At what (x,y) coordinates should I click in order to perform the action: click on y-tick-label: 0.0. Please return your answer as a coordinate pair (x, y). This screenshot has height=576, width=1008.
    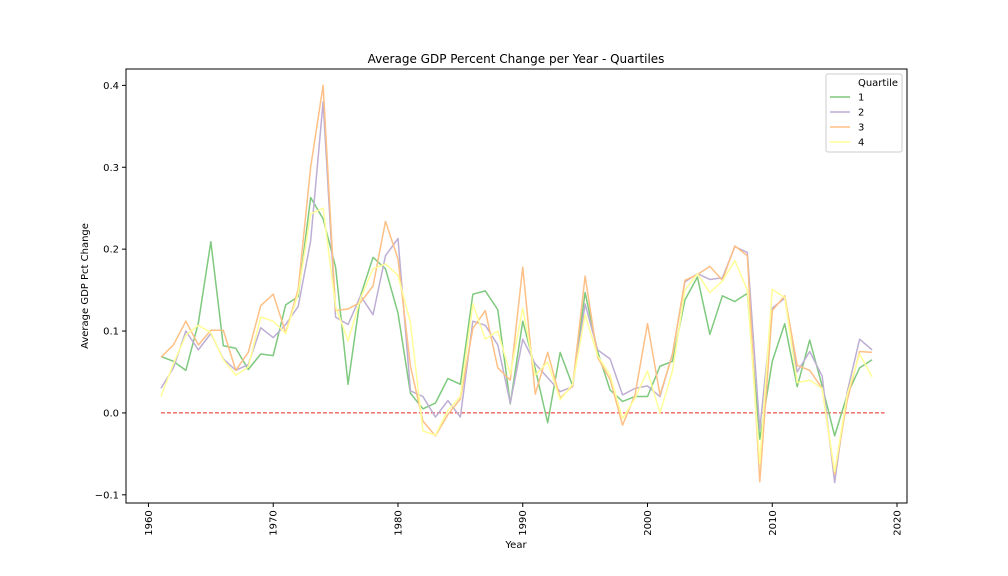
    Looking at the image, I should click on (111, 413).